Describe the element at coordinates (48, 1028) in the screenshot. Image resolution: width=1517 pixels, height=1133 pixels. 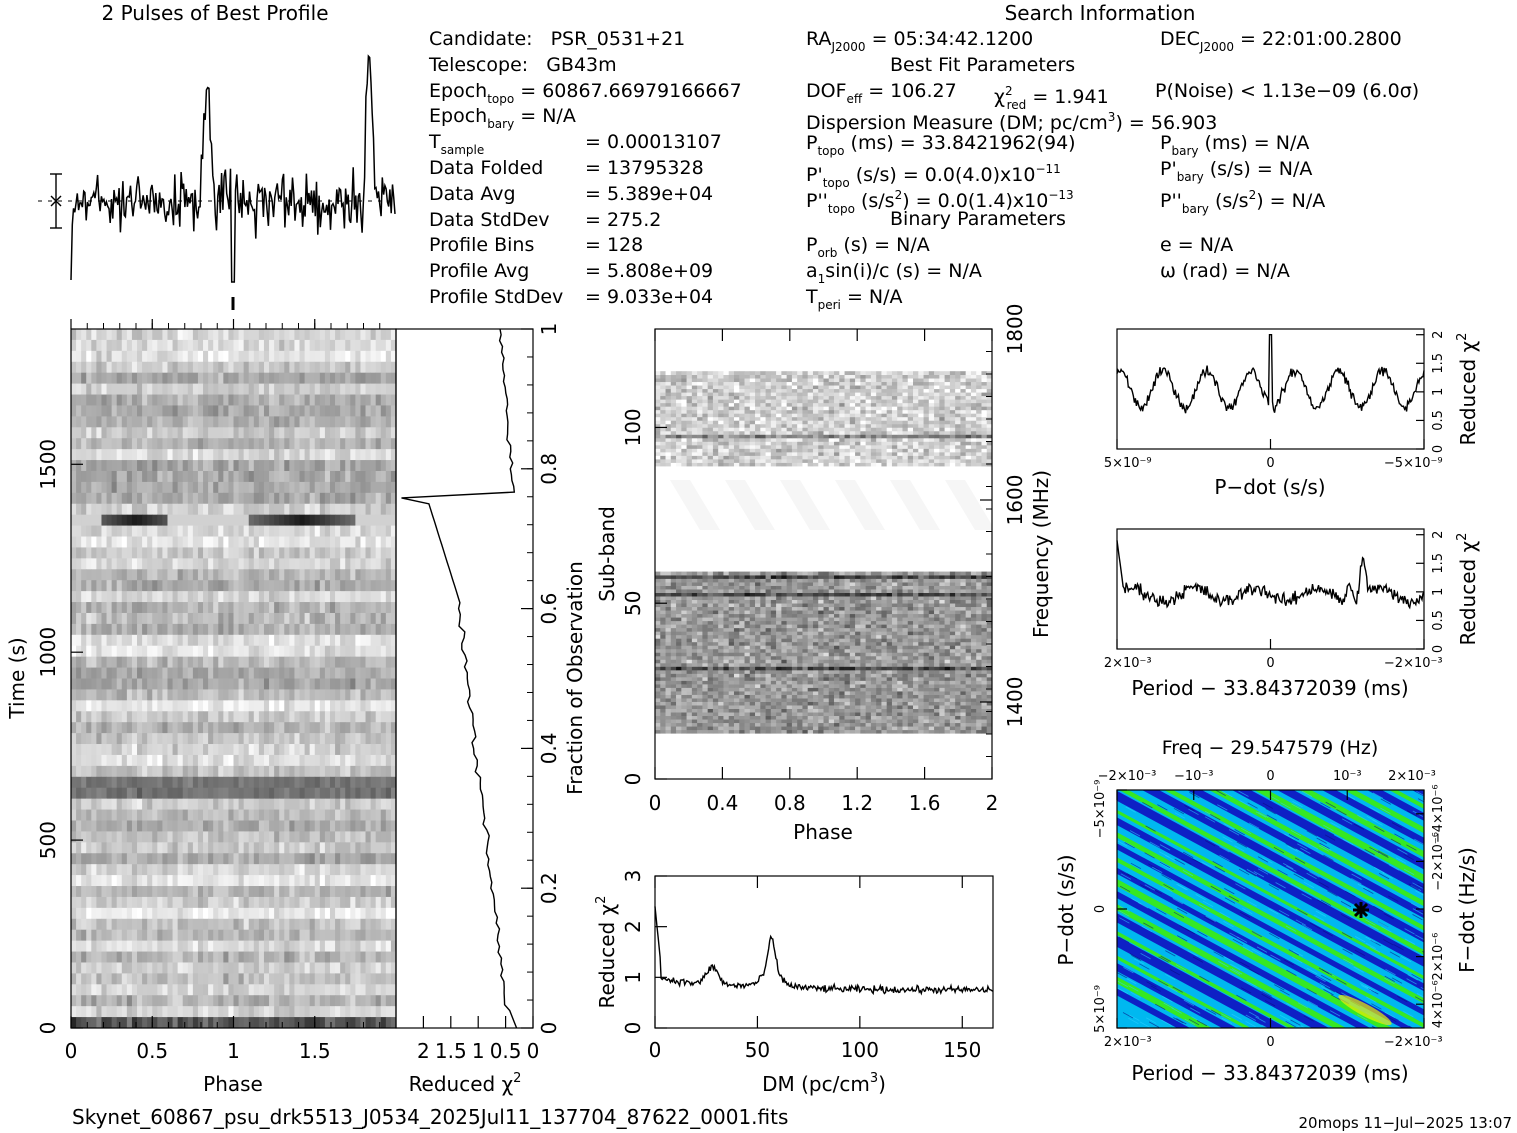
I see `y-tick-label: 0` at that location.